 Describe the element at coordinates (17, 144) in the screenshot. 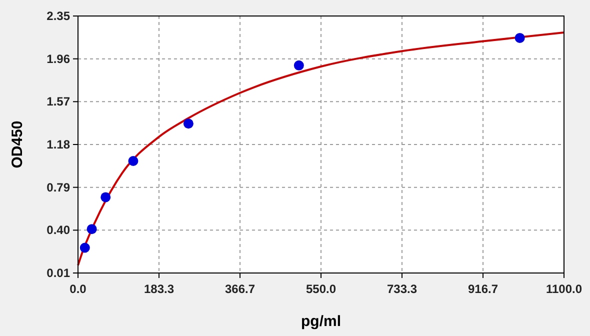

I see `y-axis-title: OD450` at that location.